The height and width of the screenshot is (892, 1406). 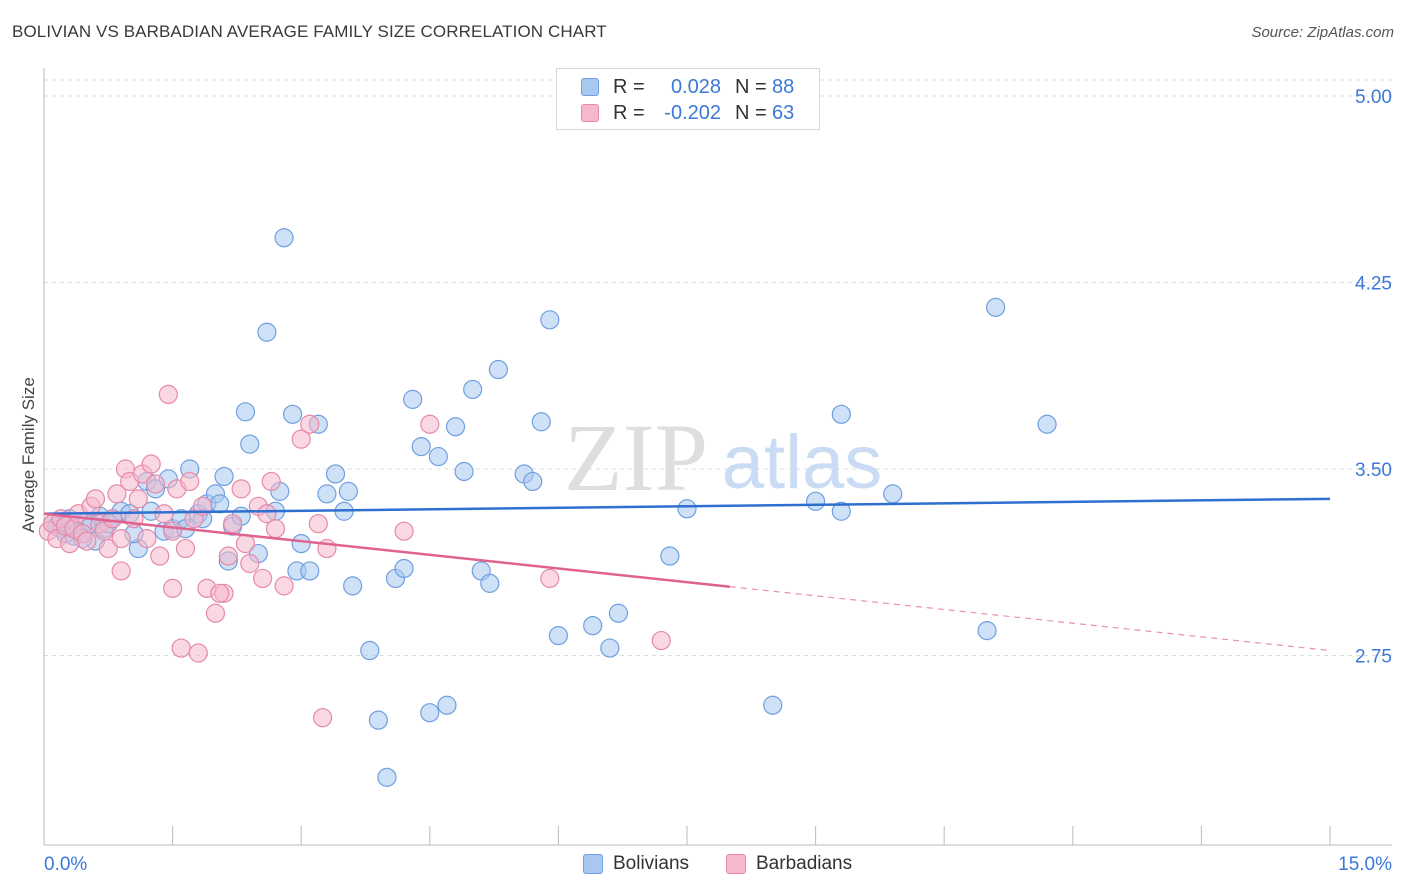 I want to click on y-axis-label: Average Family Size, so click(x=28, y=455).